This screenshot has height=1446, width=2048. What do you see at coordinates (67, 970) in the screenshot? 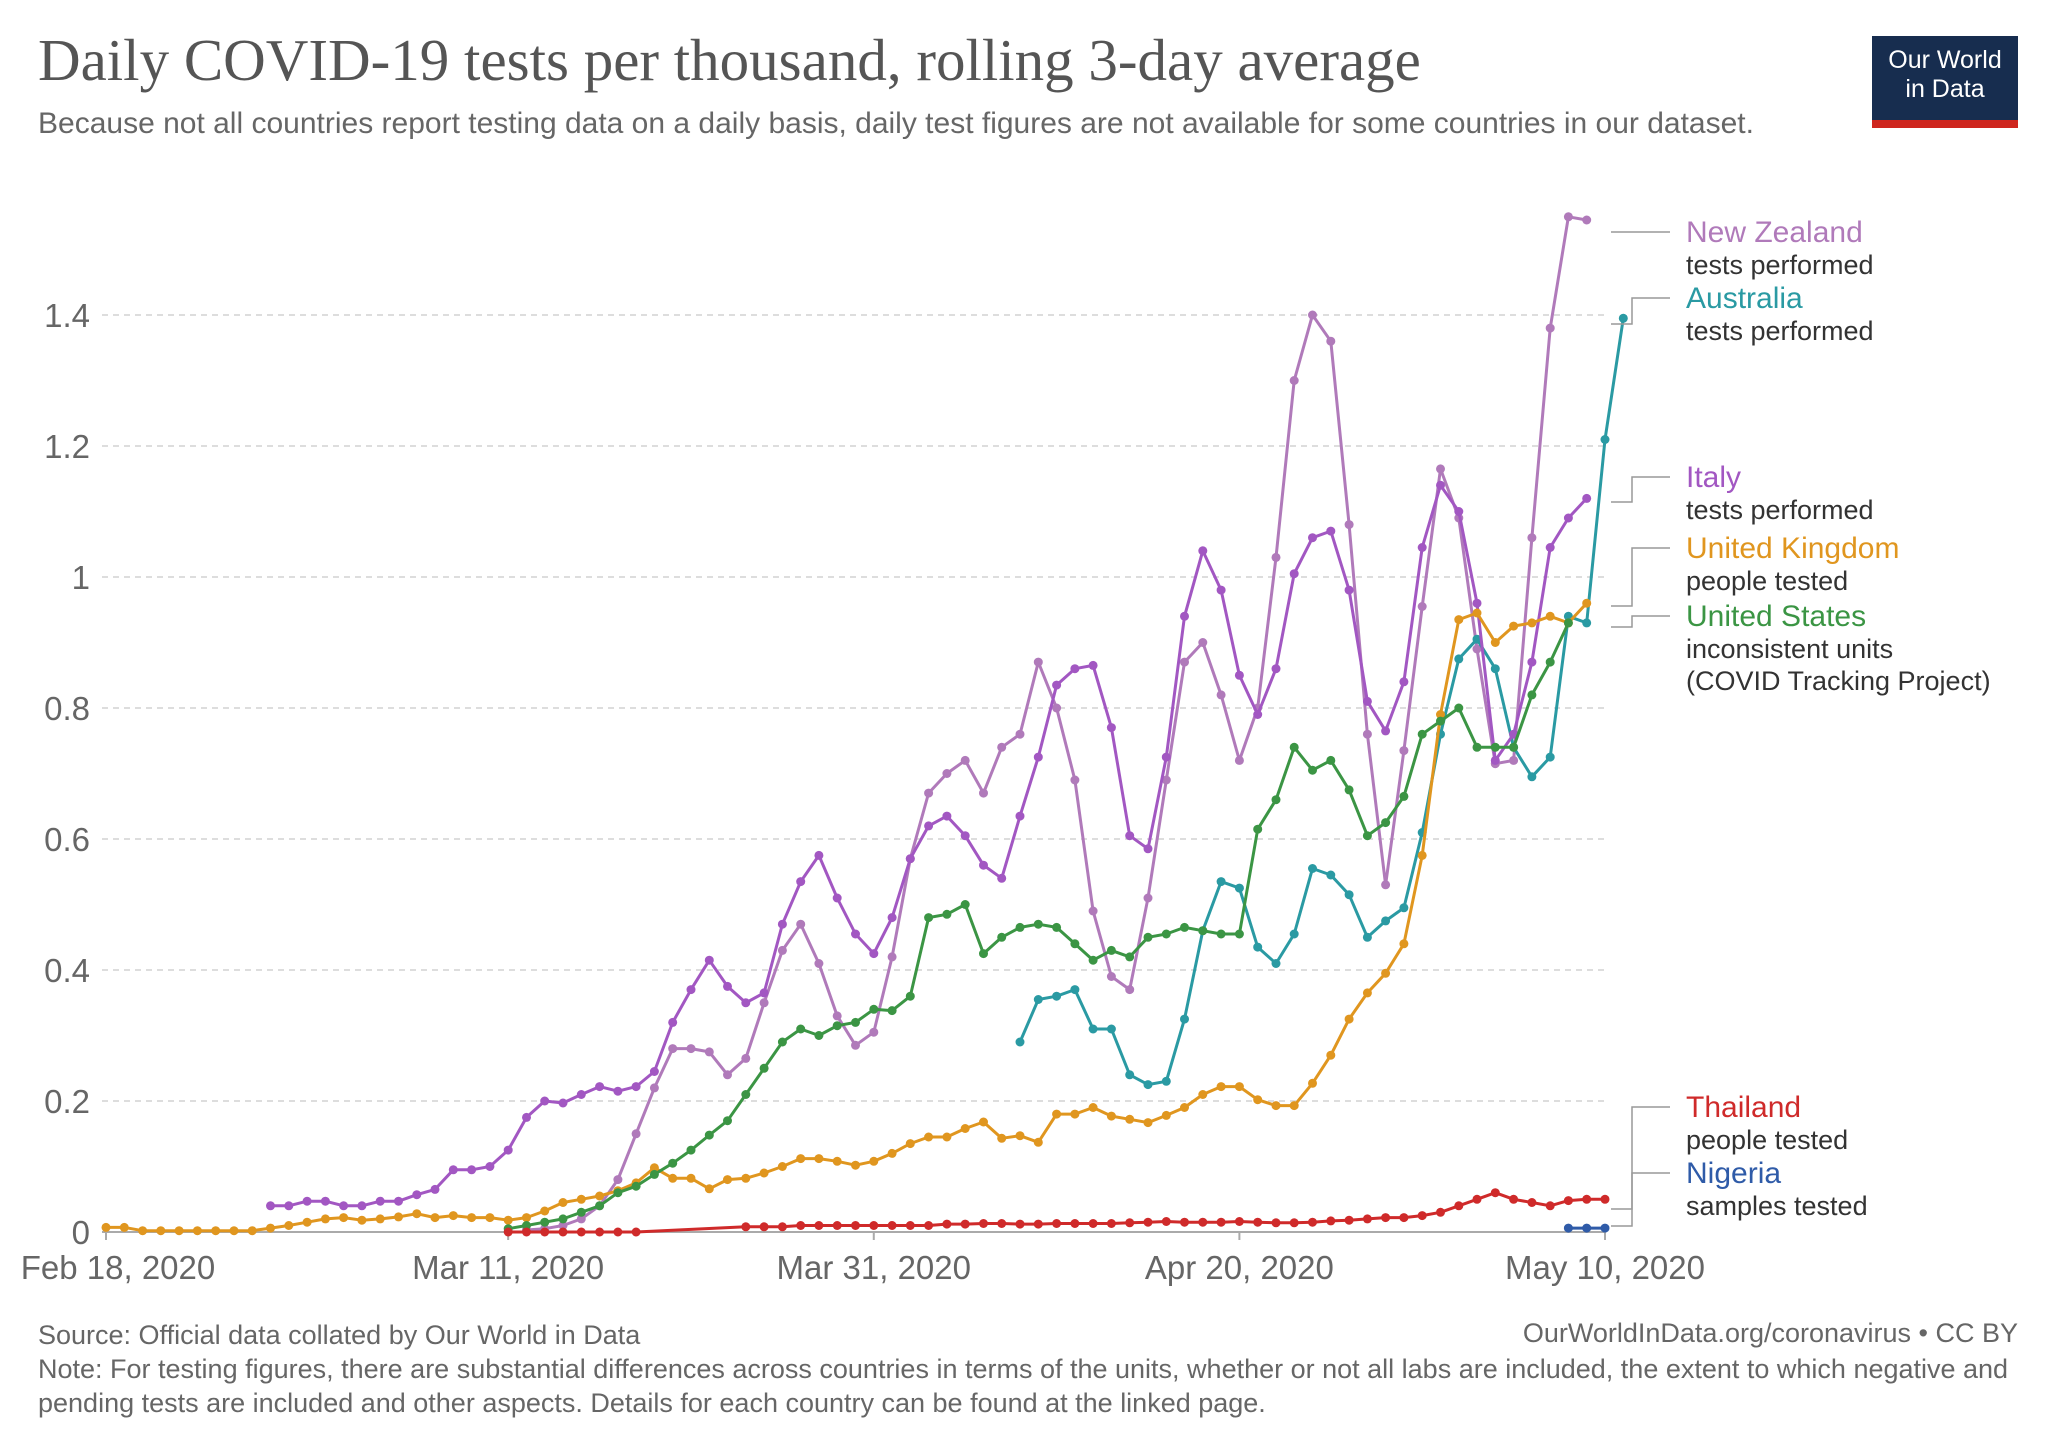
I see `y-tick-label: 0.4` at bounding box center [67, 970].